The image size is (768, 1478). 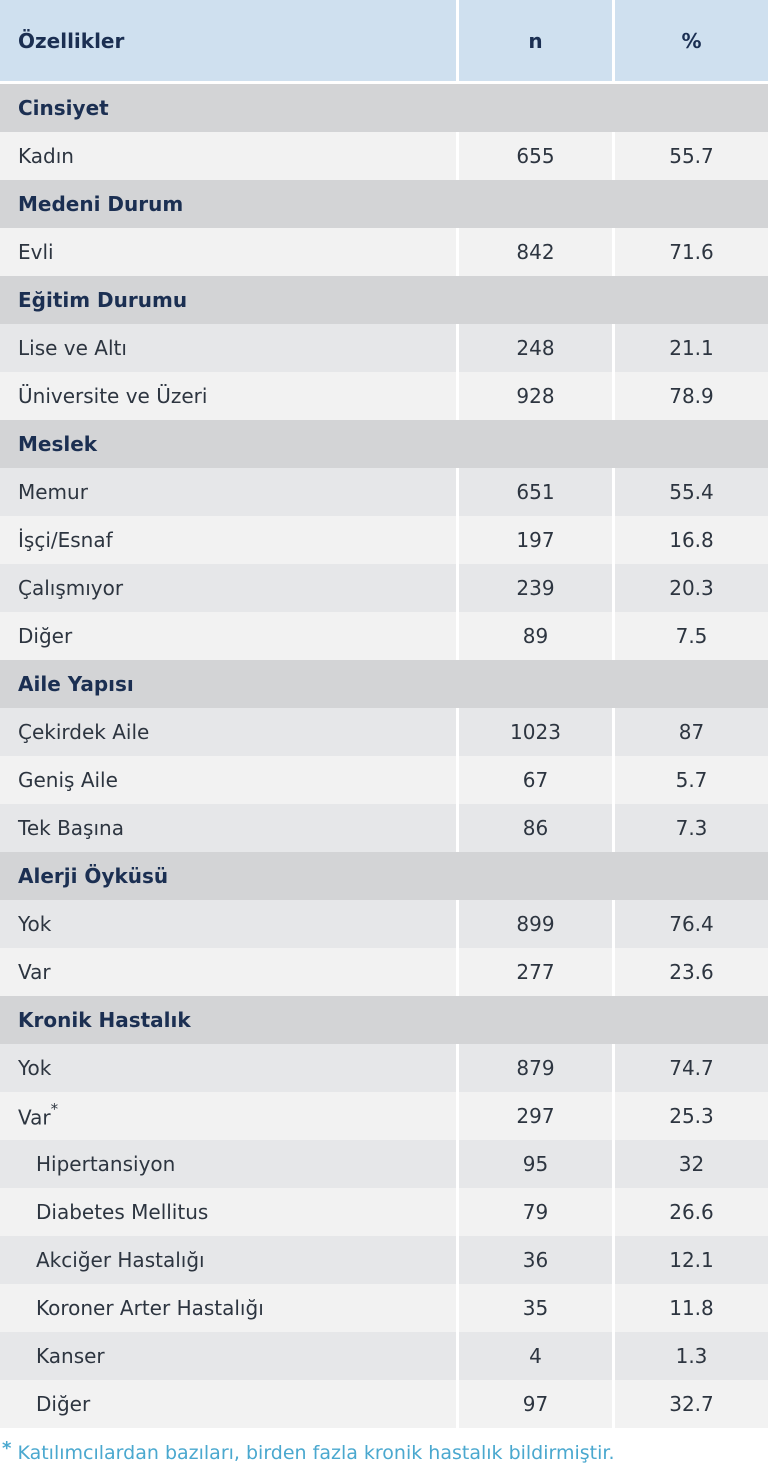 I want to click on table-row: Koroner Arter Hastalığı 35 11.8, so click(x=384, y=1308).